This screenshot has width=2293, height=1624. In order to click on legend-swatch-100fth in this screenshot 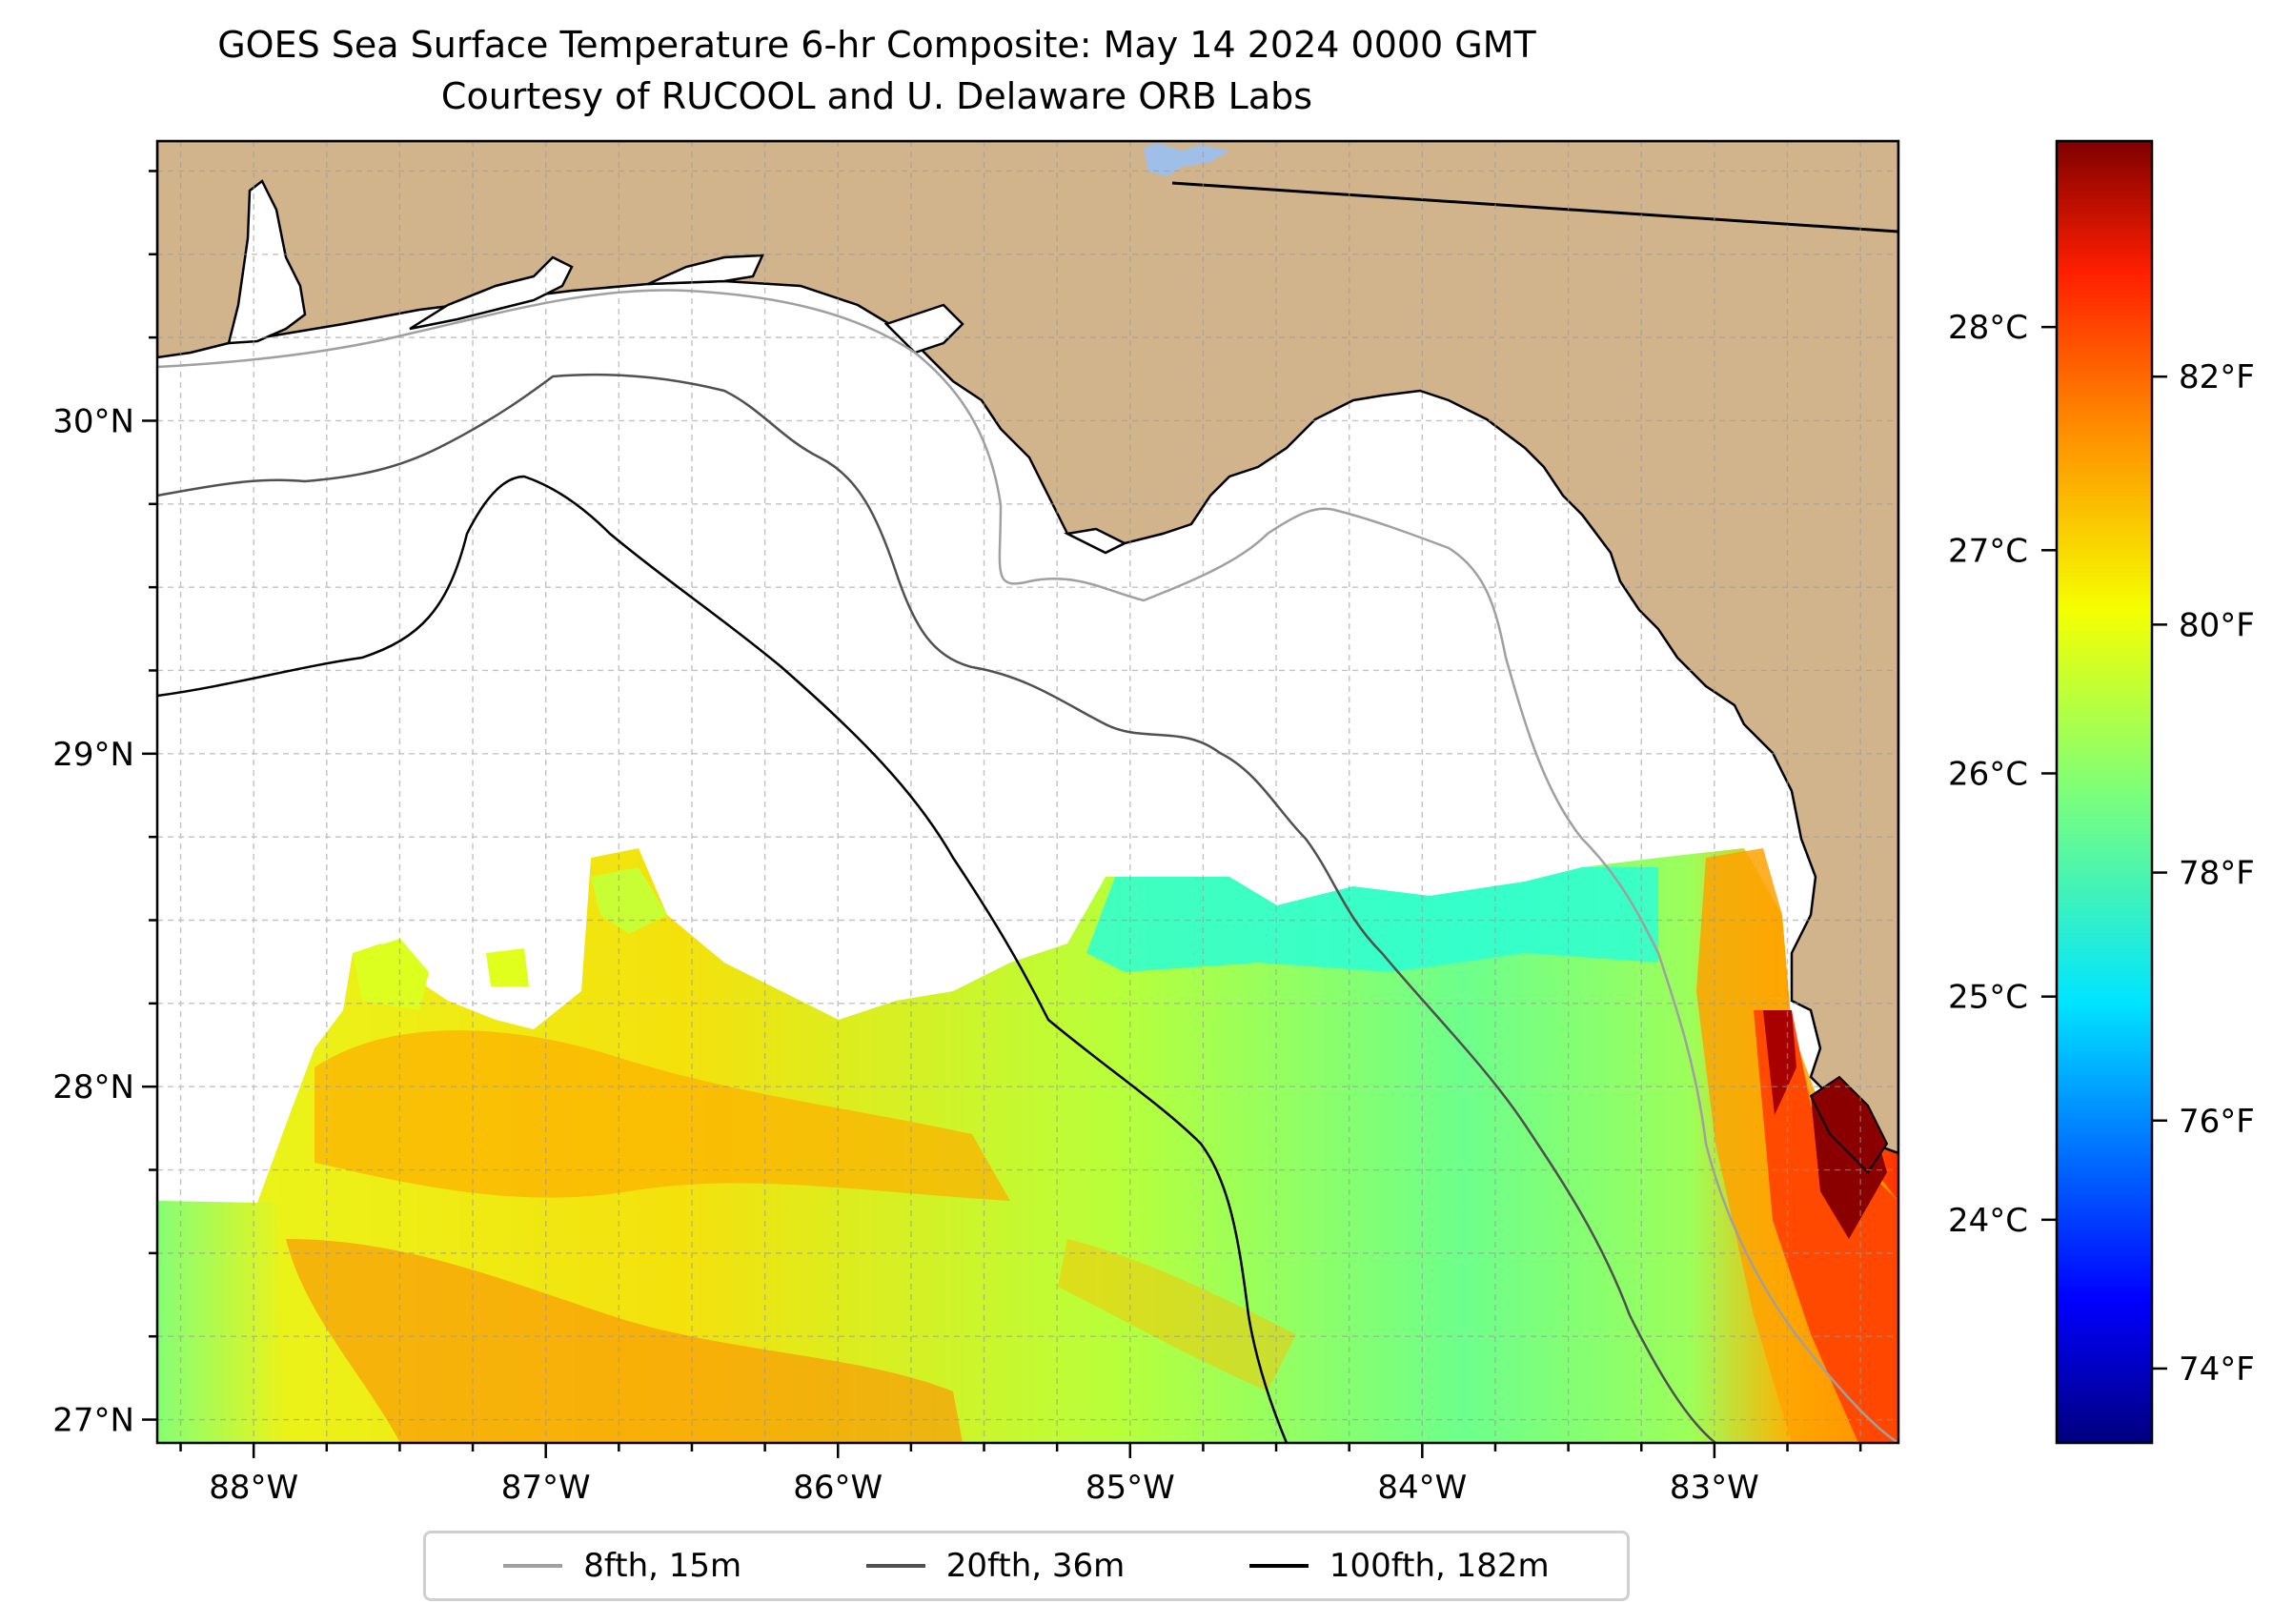, I will do `click(1279, 1566)`.